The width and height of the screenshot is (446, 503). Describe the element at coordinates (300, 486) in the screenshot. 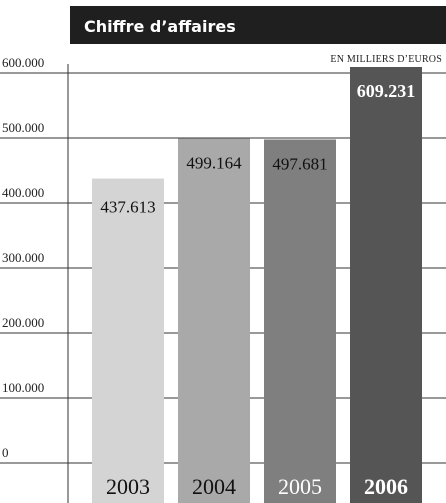

I see `category-label-2005: 2005` at that location.